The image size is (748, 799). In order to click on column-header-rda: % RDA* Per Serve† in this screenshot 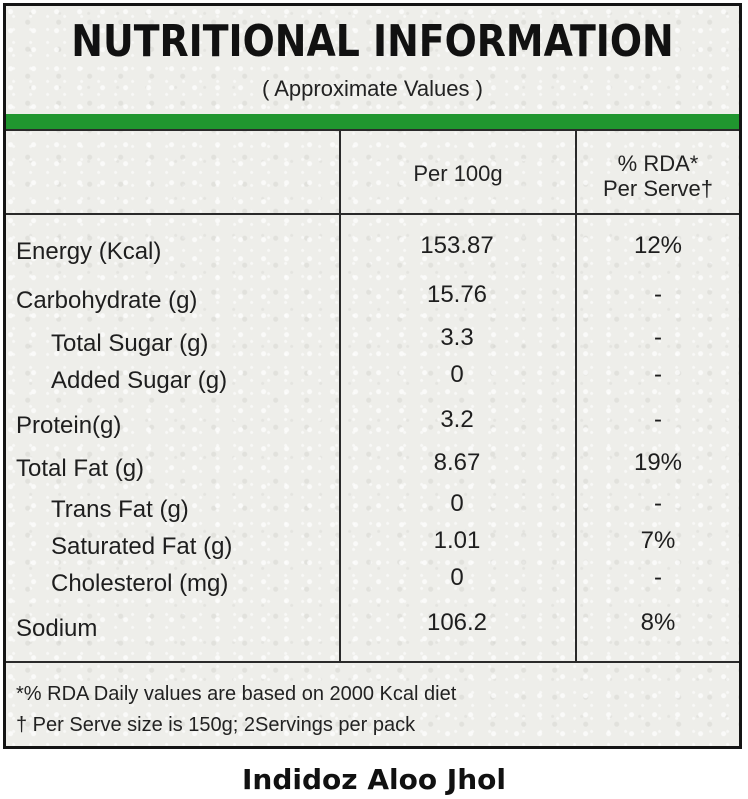, I will do `click(658, 176)`.